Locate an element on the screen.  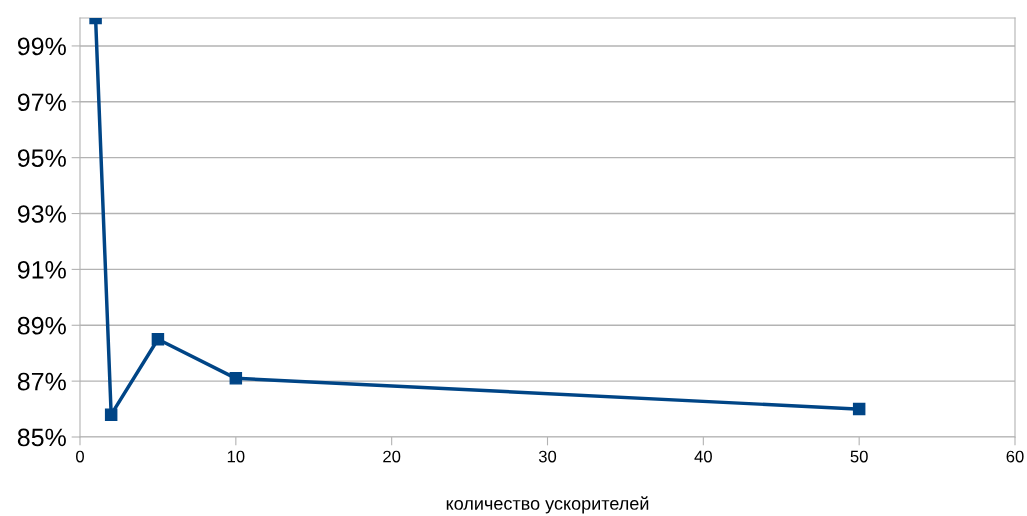
y-tick-label: 93% is located at coordinates (41, 214).